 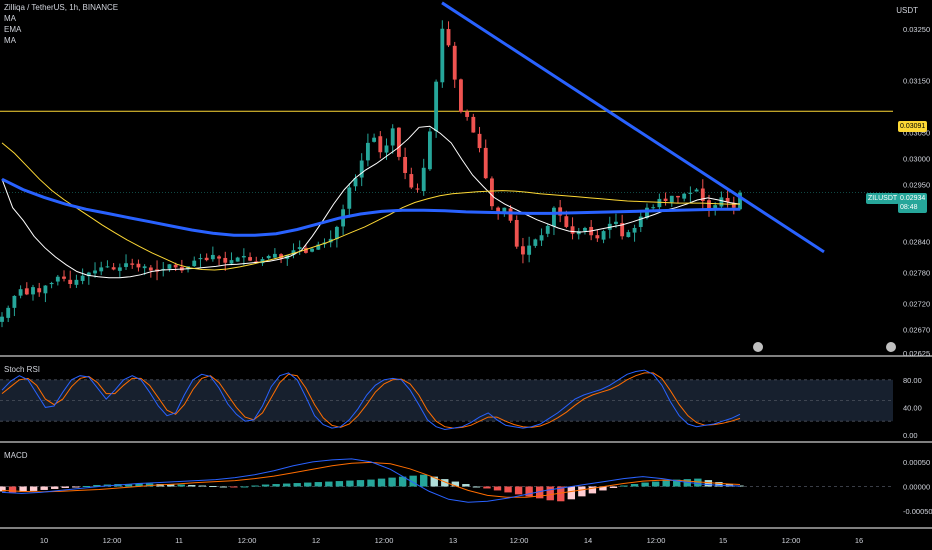 What do you see at coordinates (916, 273) in the screenshot?
I see `price-axis-tick: 0.02780` at bounding box center [916, 273].